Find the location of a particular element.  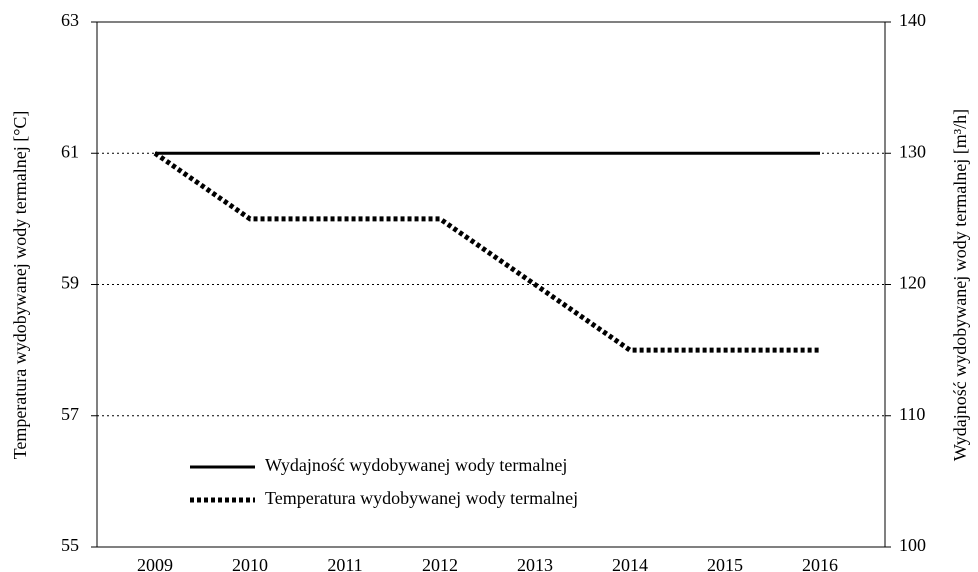

x-tick-label: 2013 is located at coordinates (535, 563).